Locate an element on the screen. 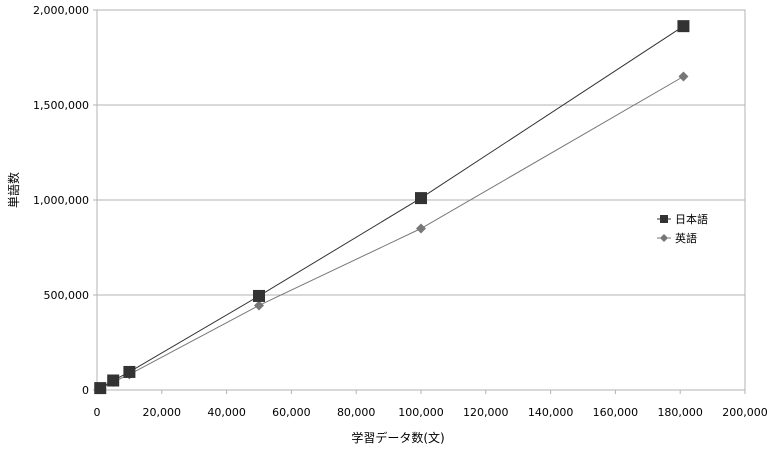 This screenshot has height=451, width=769. legend-item: 英語 is located at coordinates (677, 238).